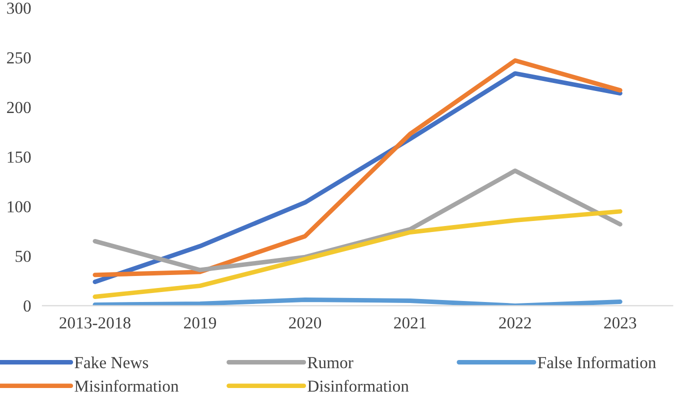  Describe the element at coordinates (23, 256) in the screenshot. I see `y-tick-label: 50` at that location.